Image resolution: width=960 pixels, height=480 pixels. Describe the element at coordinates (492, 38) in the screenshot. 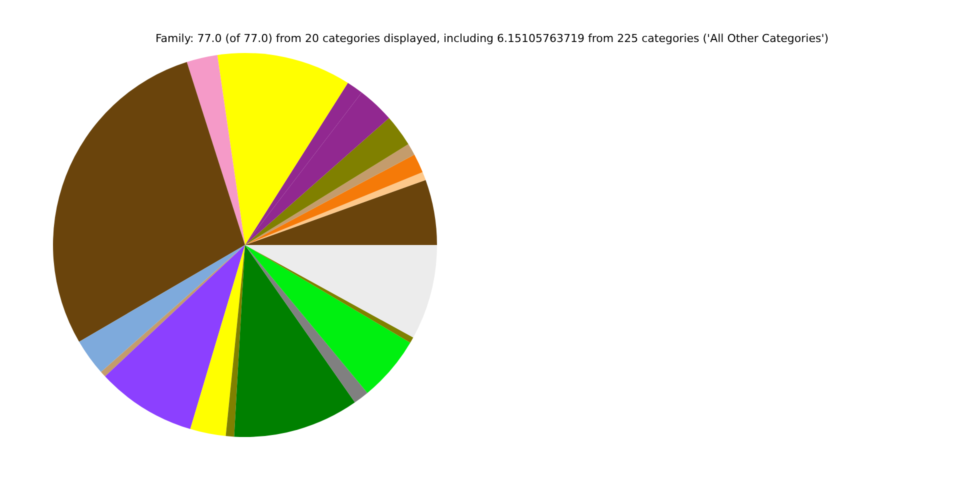

I see `text: Family: 77.0 (of 77.0) from 20 categories displayed, including 6.15105763719 from 225 categories ('All Other Categories')` at that location.